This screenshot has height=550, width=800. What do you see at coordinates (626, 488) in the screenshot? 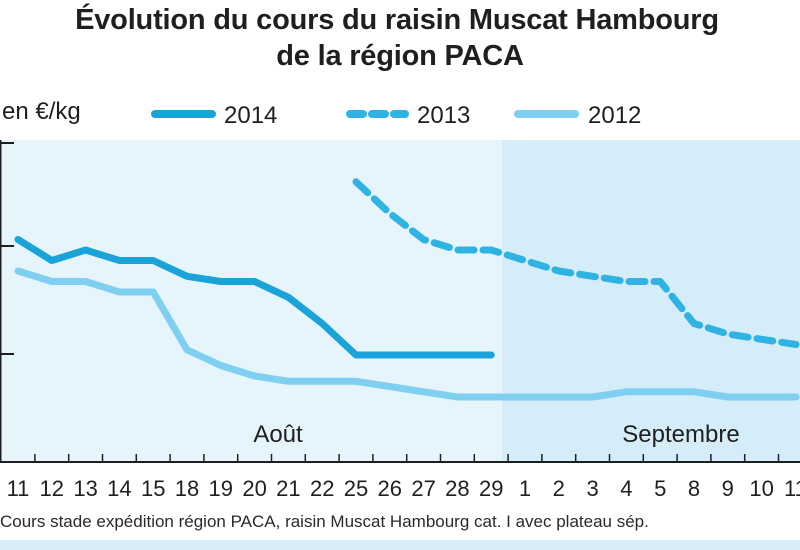
I see `x-tick-label: 4` at bounding box center [626, 488].